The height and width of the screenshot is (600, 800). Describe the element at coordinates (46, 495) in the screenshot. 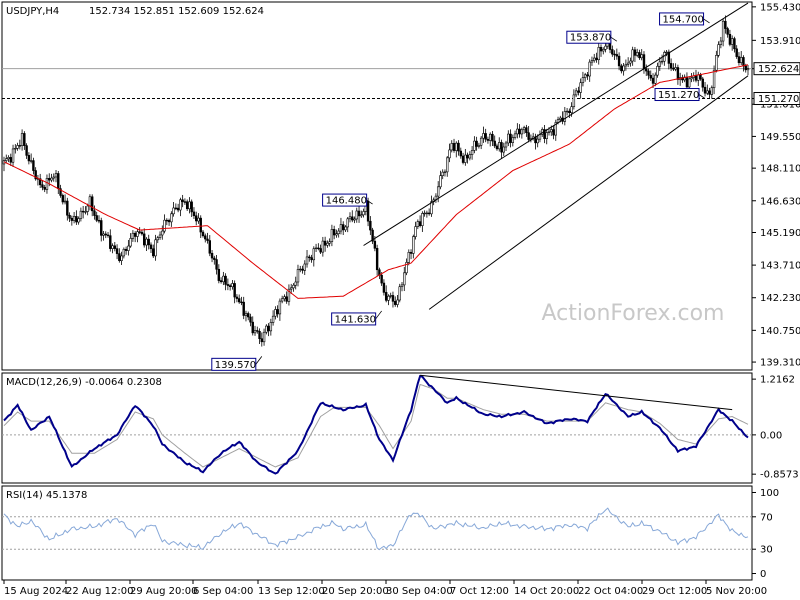

I see `rsi-label: RSI(14) 45.1378` at that location.